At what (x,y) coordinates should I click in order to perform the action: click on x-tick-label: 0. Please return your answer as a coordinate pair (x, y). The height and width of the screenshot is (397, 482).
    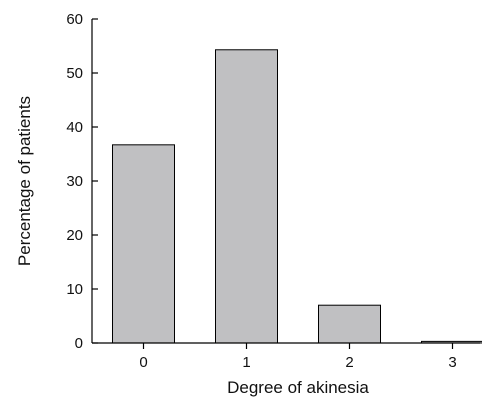
    Looking at the image, I should click on (143, 362).